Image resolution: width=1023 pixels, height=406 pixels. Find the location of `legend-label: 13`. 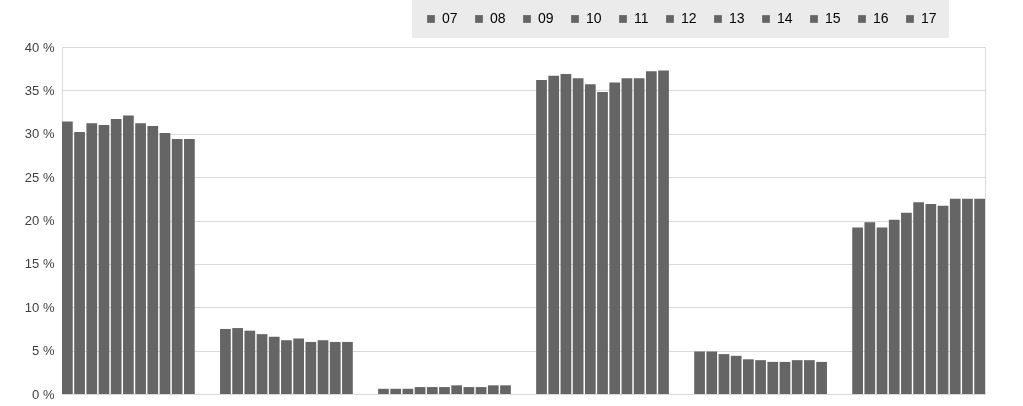

legend-label: 13 is located at coordinates (737, 18).